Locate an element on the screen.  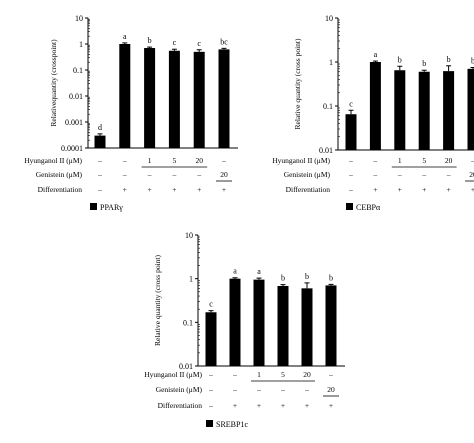
legend-label: CEBPα is located at coordinates (368, 207).